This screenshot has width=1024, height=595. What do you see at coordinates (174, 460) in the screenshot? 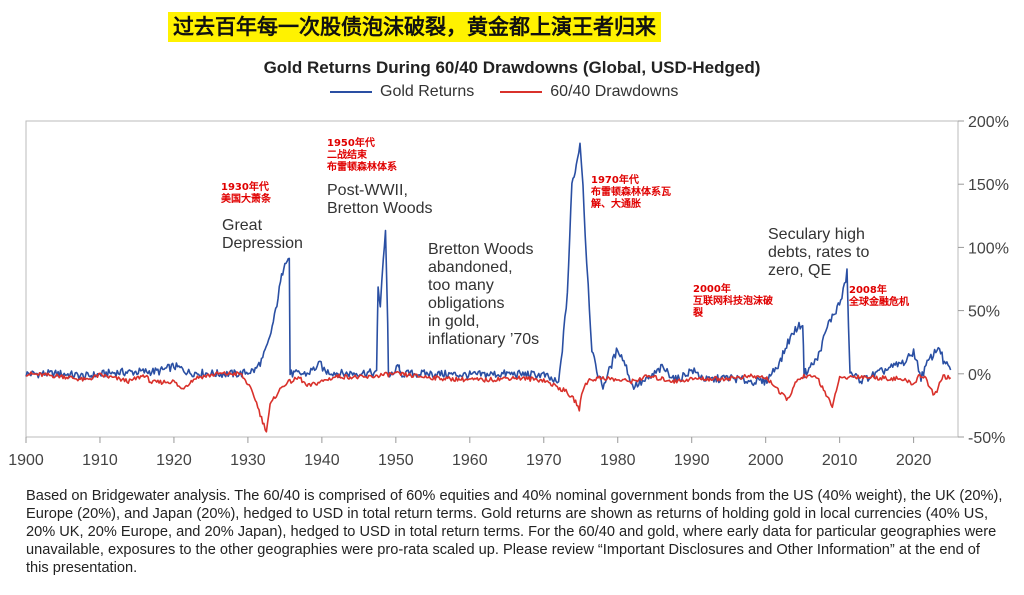
I see `x-tick-label: 1920` at bounding box center [174, 460].